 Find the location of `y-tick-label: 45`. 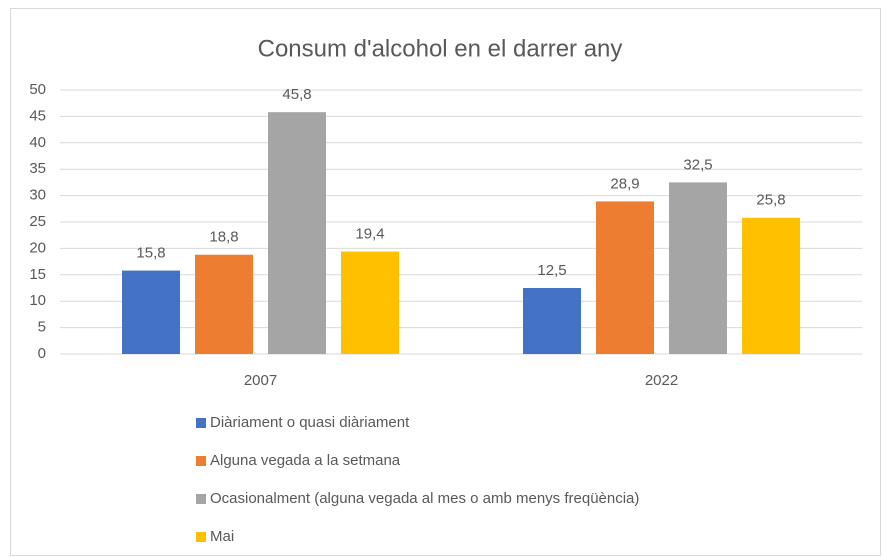

y-tick-label: 45 is located at coordinates (37, 115).